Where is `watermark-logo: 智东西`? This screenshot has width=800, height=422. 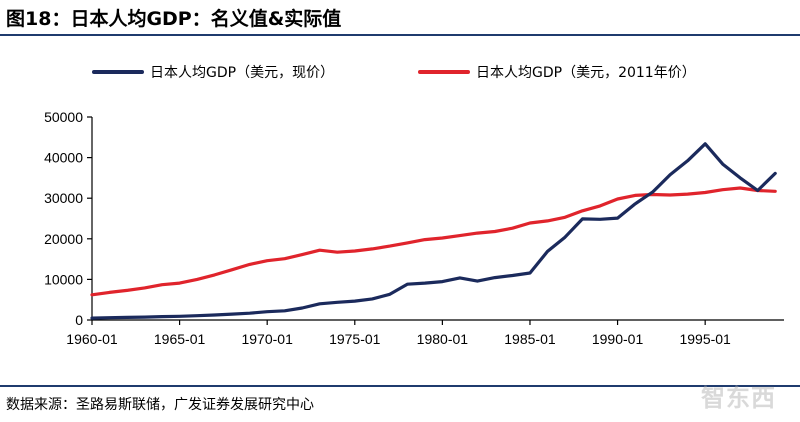
watermark-logo: 智东西 is located at coordinates (738, 398).